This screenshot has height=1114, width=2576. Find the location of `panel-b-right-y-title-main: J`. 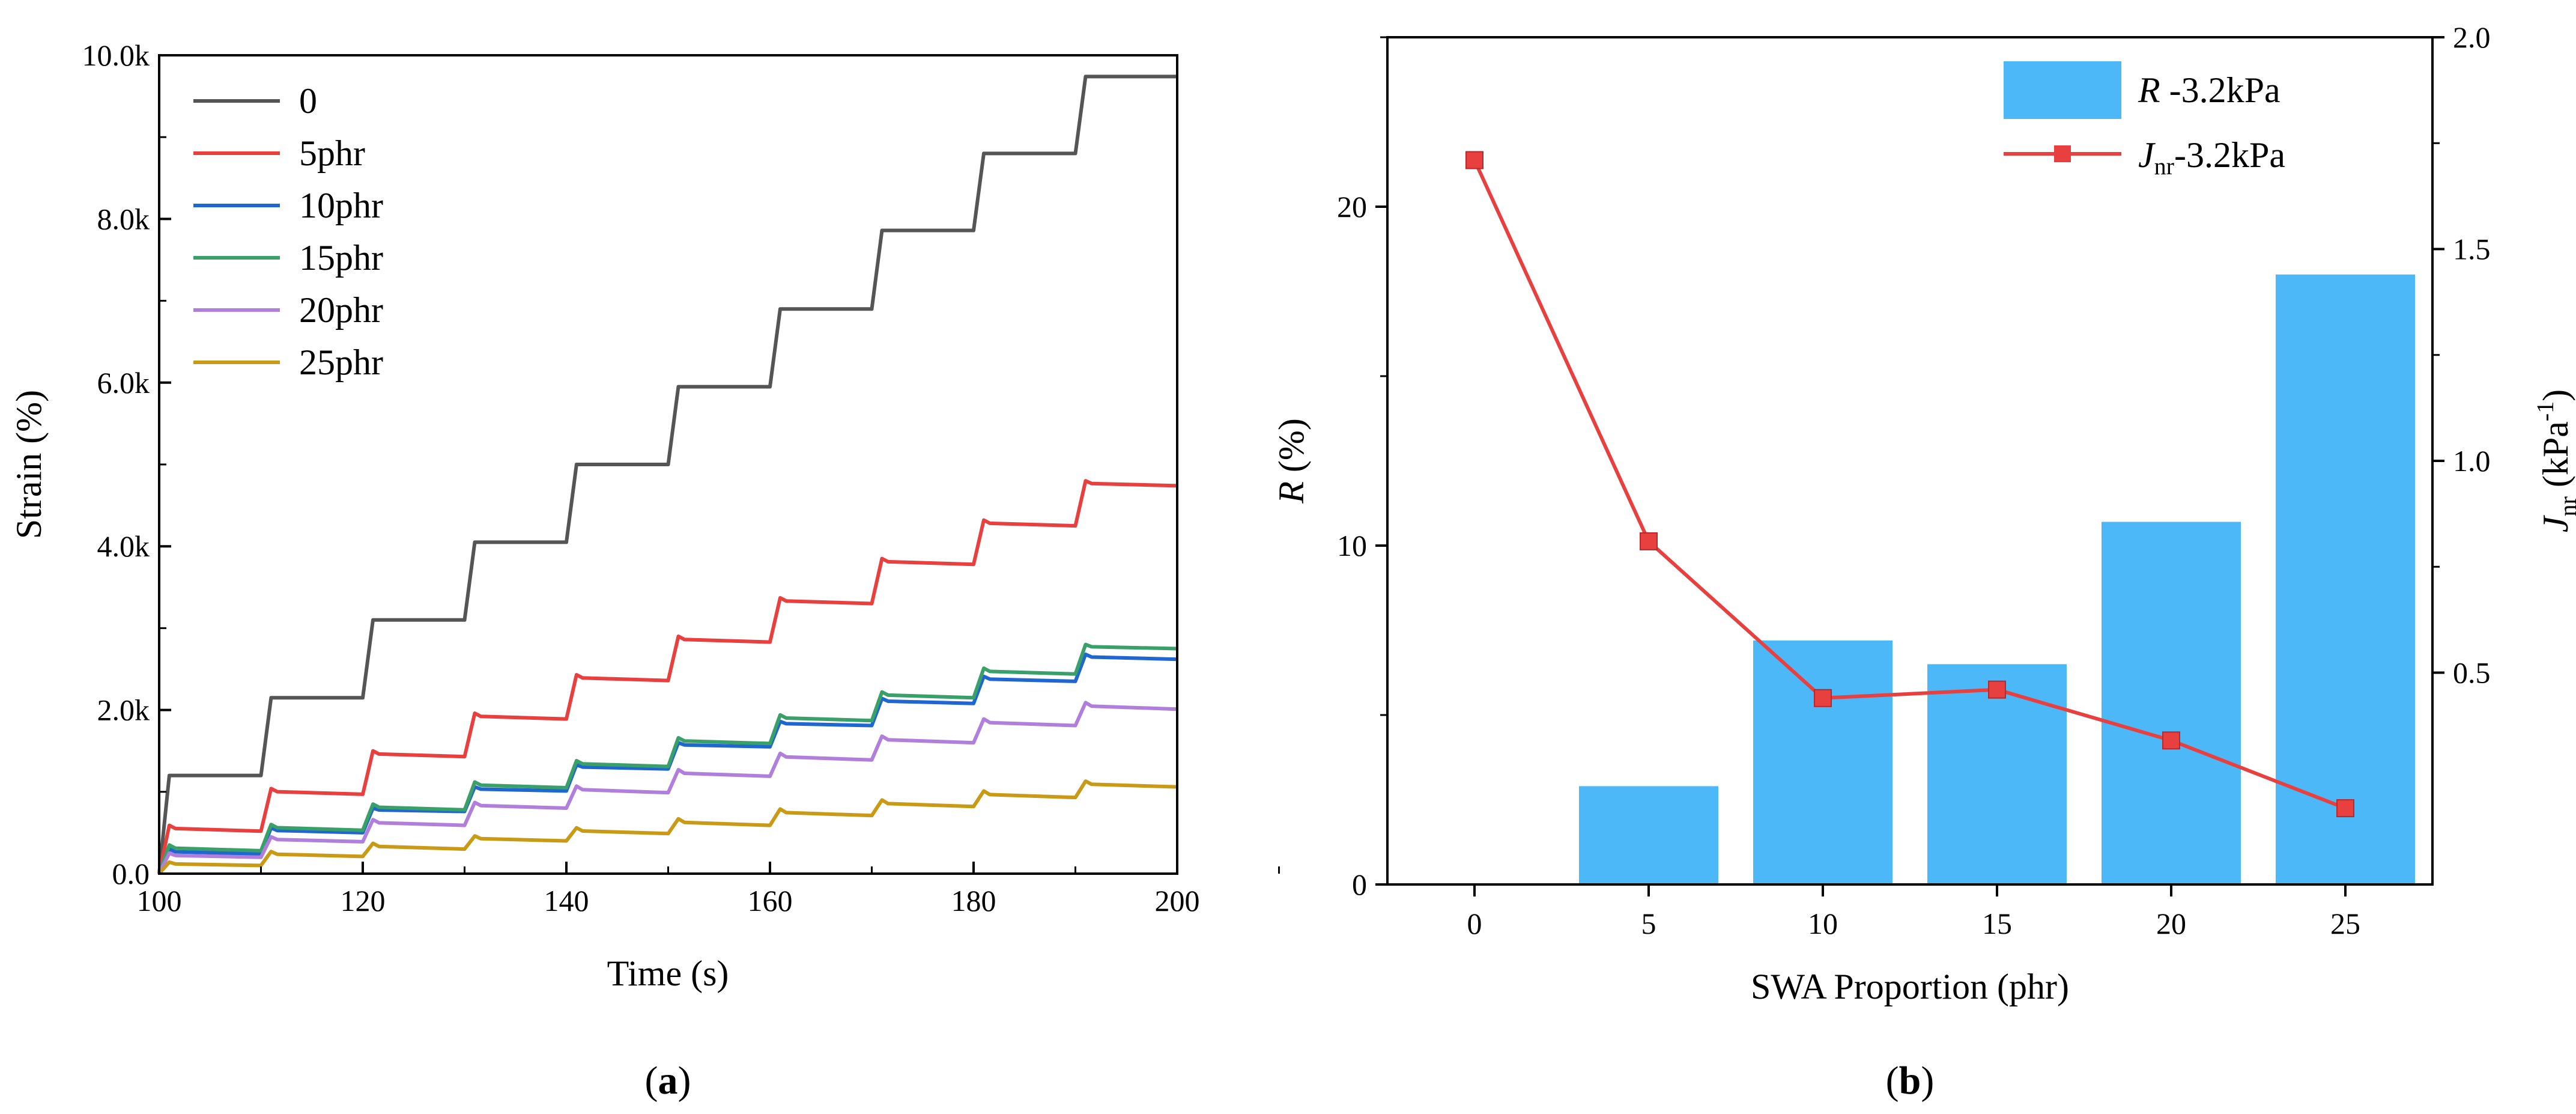

panel-b-right-y-title-main: J is located at coordinates (2555, 524).